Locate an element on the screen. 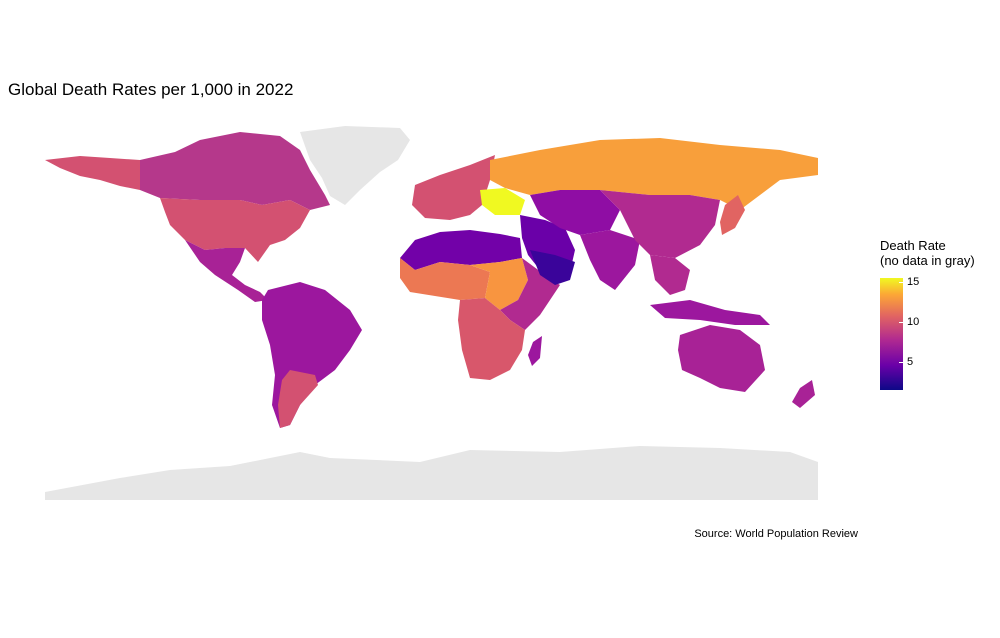  region-north-africa is located at coordinates (461, 250).